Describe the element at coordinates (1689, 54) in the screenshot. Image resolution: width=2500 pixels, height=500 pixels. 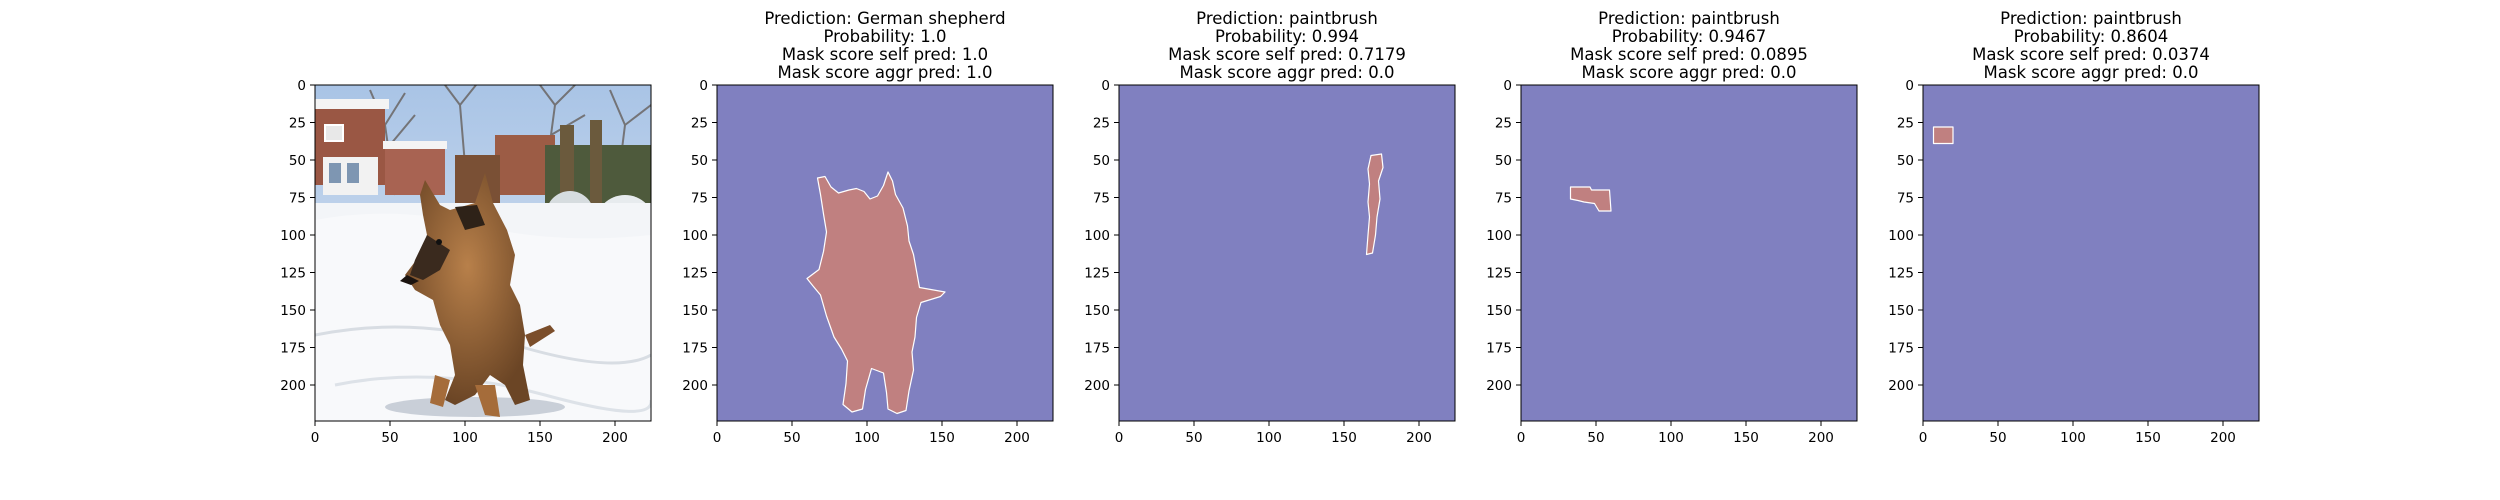
I see `panel-title-line: Mask score self pred: 0.0895` at that location.